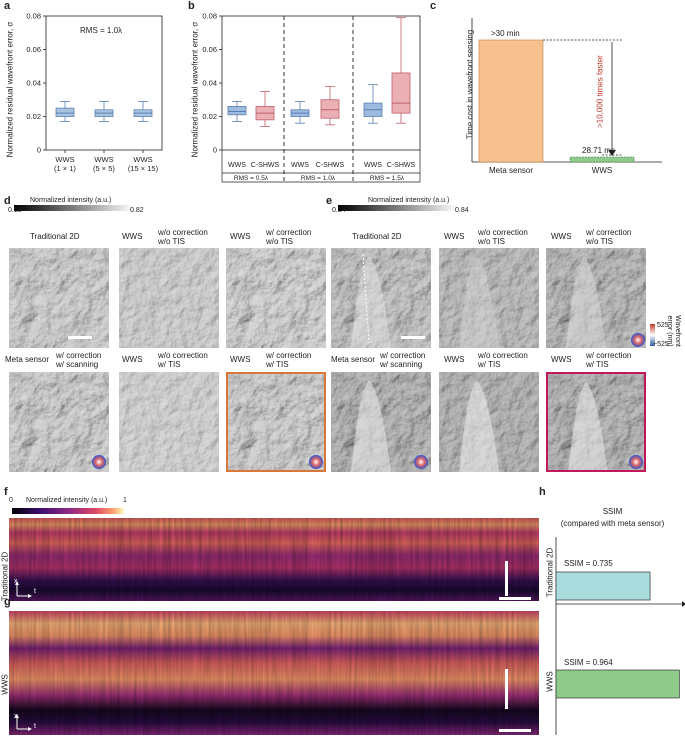  Describe the element at coordinates (251, 178) in the screenshot. I see `group-label: RMS = 0.5λ` at that location.